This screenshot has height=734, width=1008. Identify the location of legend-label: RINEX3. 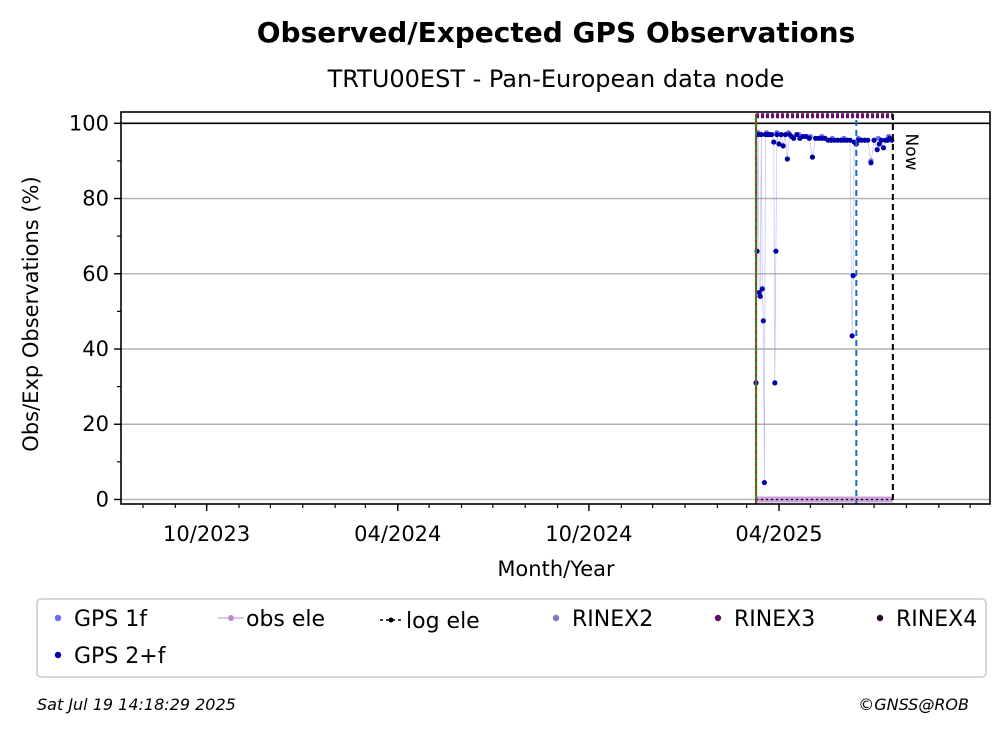
(774, 619).